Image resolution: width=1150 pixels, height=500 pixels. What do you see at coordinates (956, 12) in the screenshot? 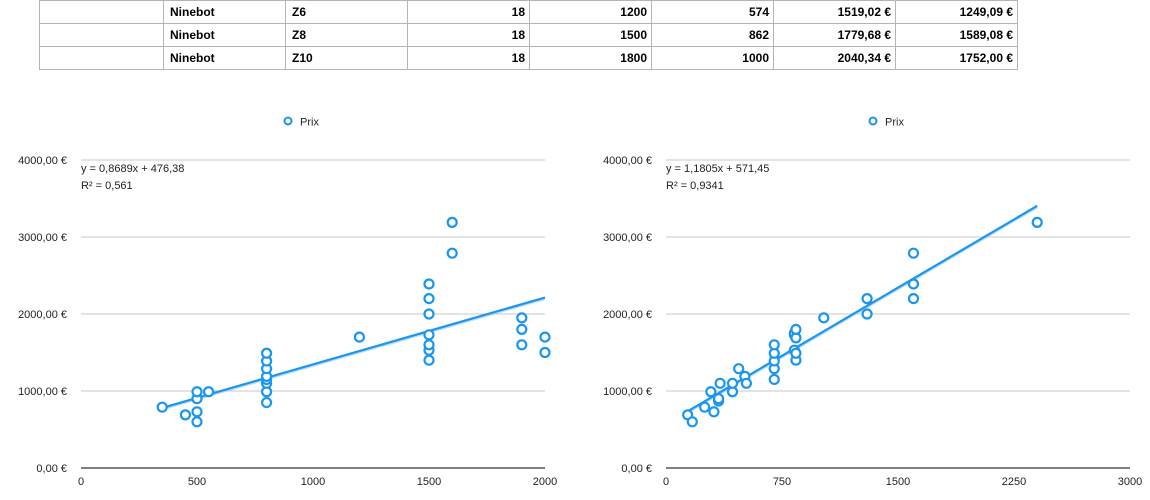
I see `table-cell-price-b: 1249,09 €` at bounding box center [956, 12].